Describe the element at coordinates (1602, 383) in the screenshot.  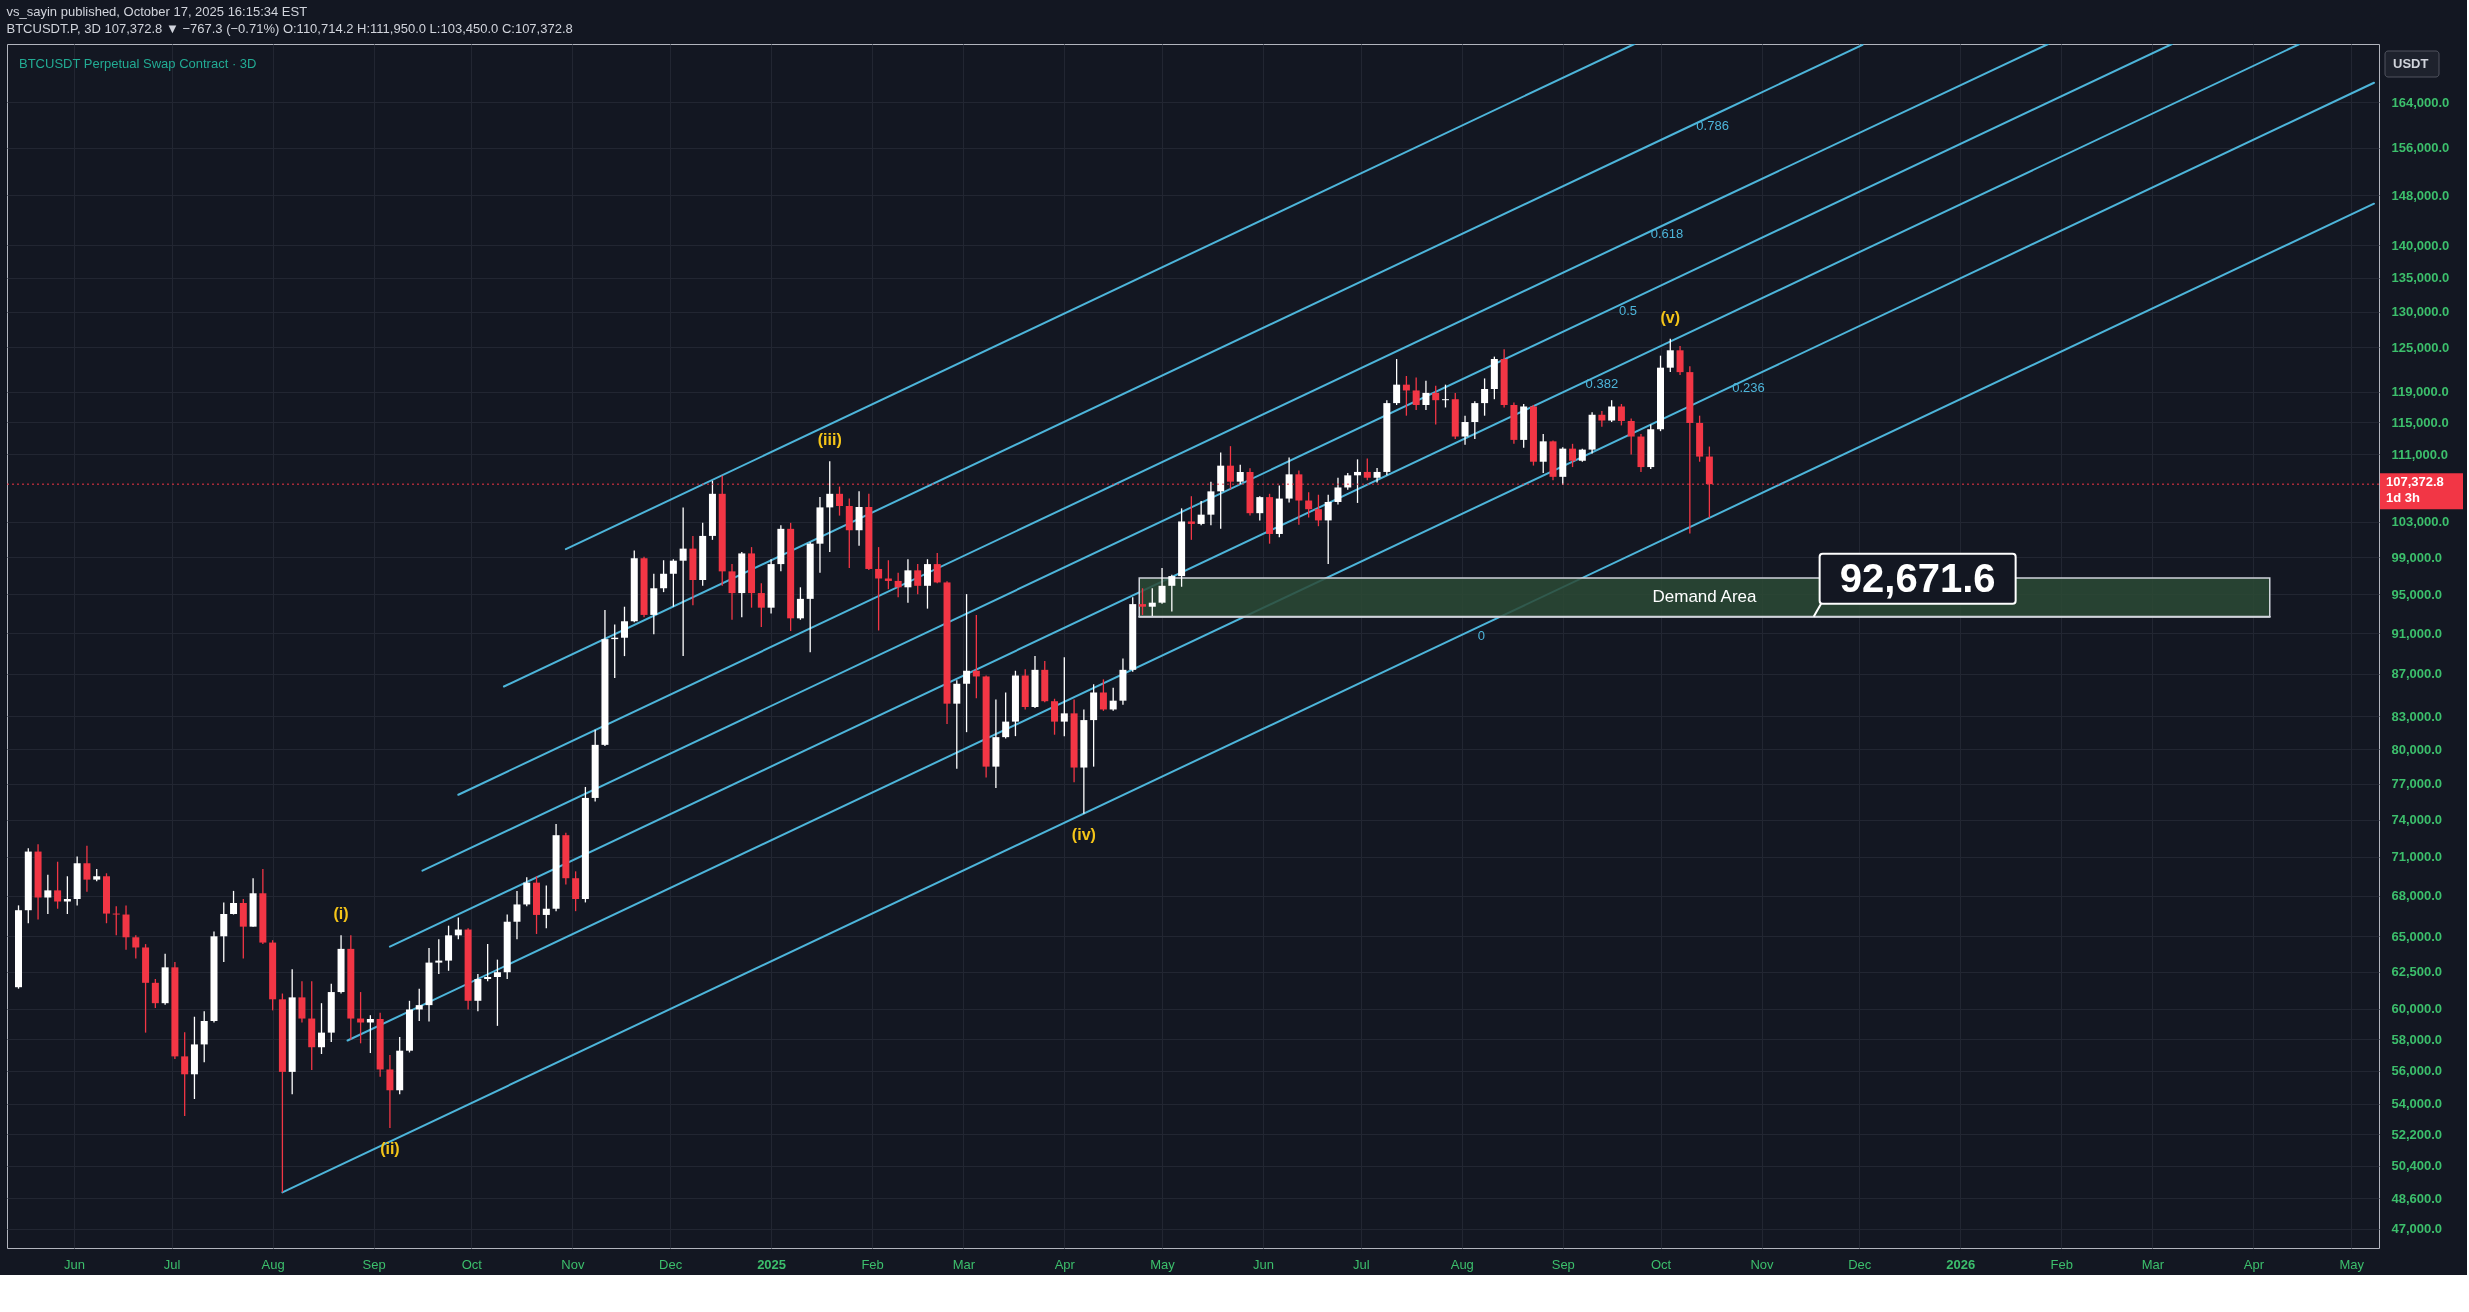
I see `series-label: 0.382` at that location.